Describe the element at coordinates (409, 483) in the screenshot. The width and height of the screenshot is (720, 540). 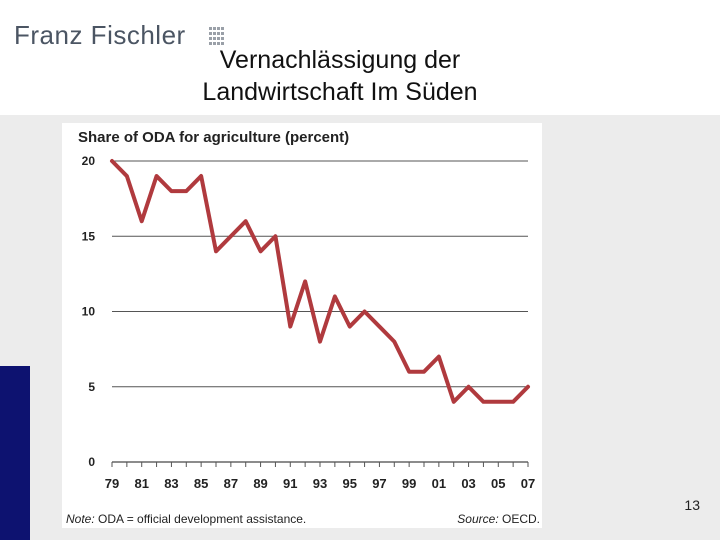
I see `x-tick-label: 99` at that location.